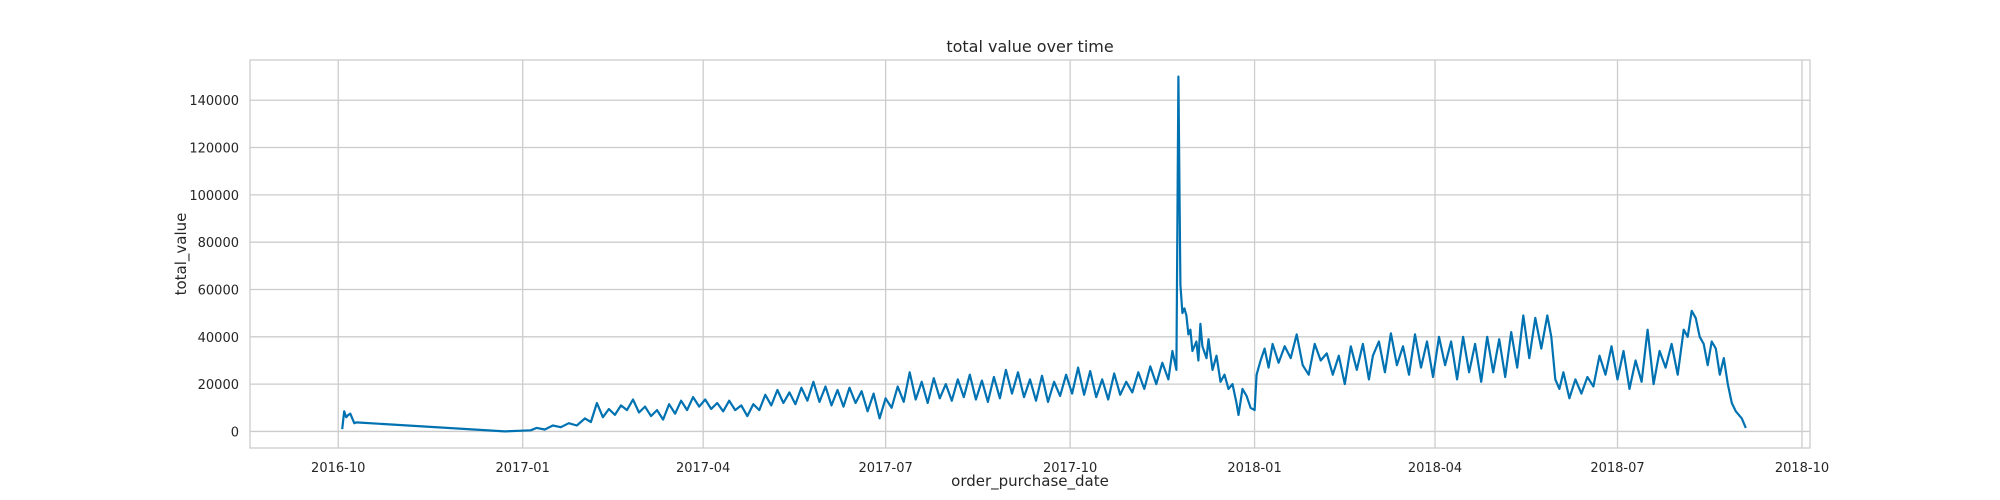 This screenshot has height=500, width=2000. I want to click on y-tick-label: 120000, so click(214, 149).